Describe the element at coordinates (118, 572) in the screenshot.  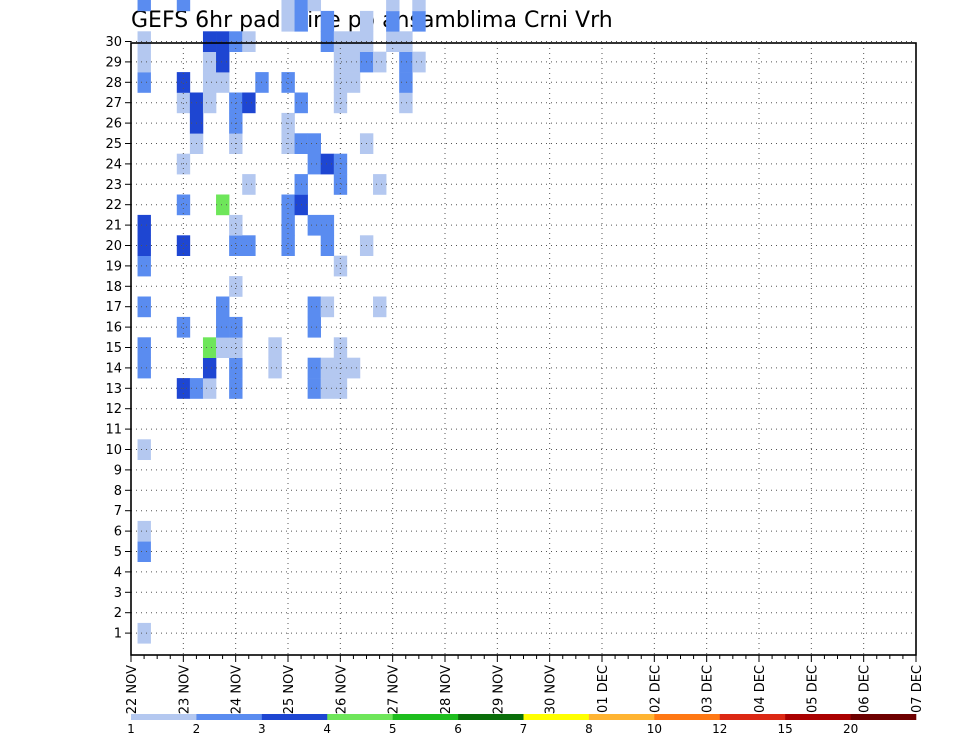
I see `y-tick-label: 4` at that location.